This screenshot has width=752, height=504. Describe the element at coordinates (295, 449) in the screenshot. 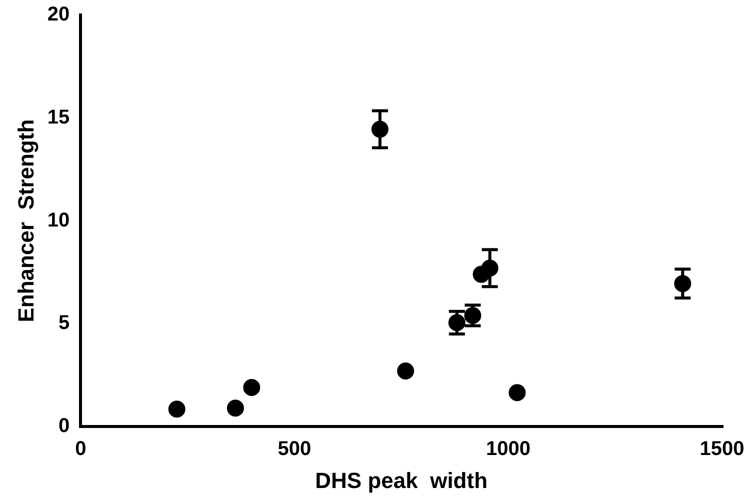

I see `x-tick-label: 500` at that location.